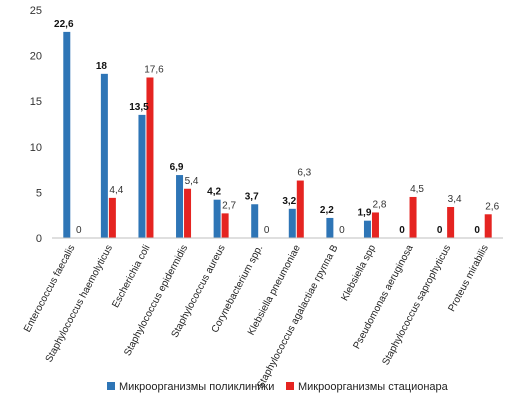 The width and height of the screenshot is (531, 405). Describe the element at coordinates (455, 199) in the screenshot. I see `value-label-hospital: 3,4` at that location.